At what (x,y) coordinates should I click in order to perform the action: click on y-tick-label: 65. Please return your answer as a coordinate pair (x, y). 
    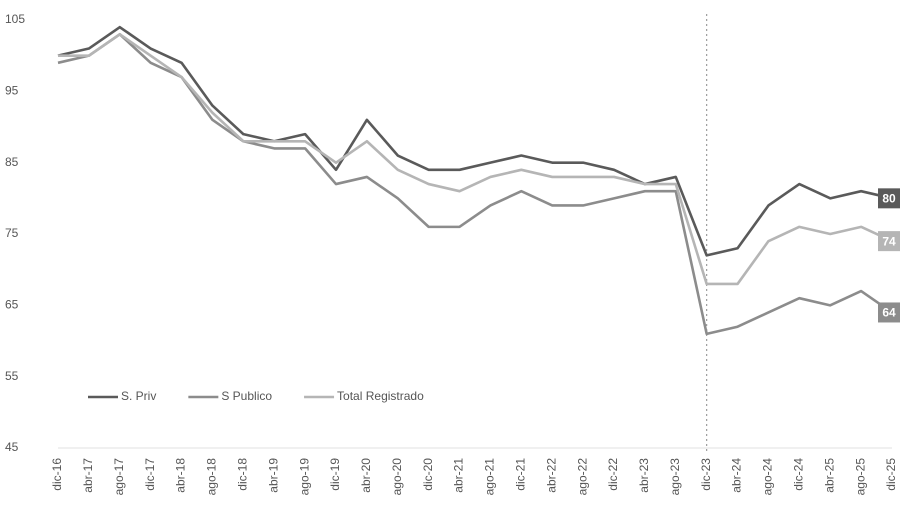
    Looking at the image, I should click on (12, 305).